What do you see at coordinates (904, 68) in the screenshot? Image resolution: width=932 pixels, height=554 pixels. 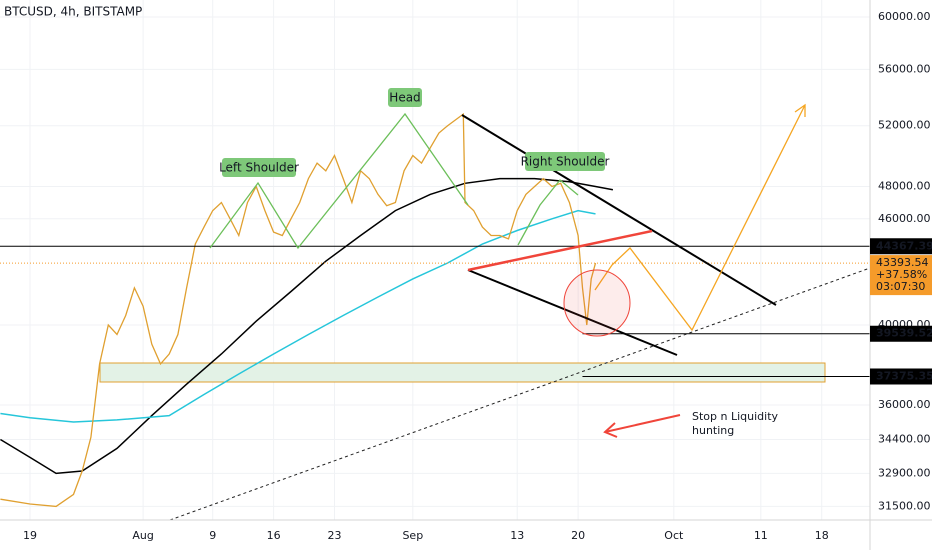 I see `y-tick-label: 56000.00` at bounding box center [904, 68].